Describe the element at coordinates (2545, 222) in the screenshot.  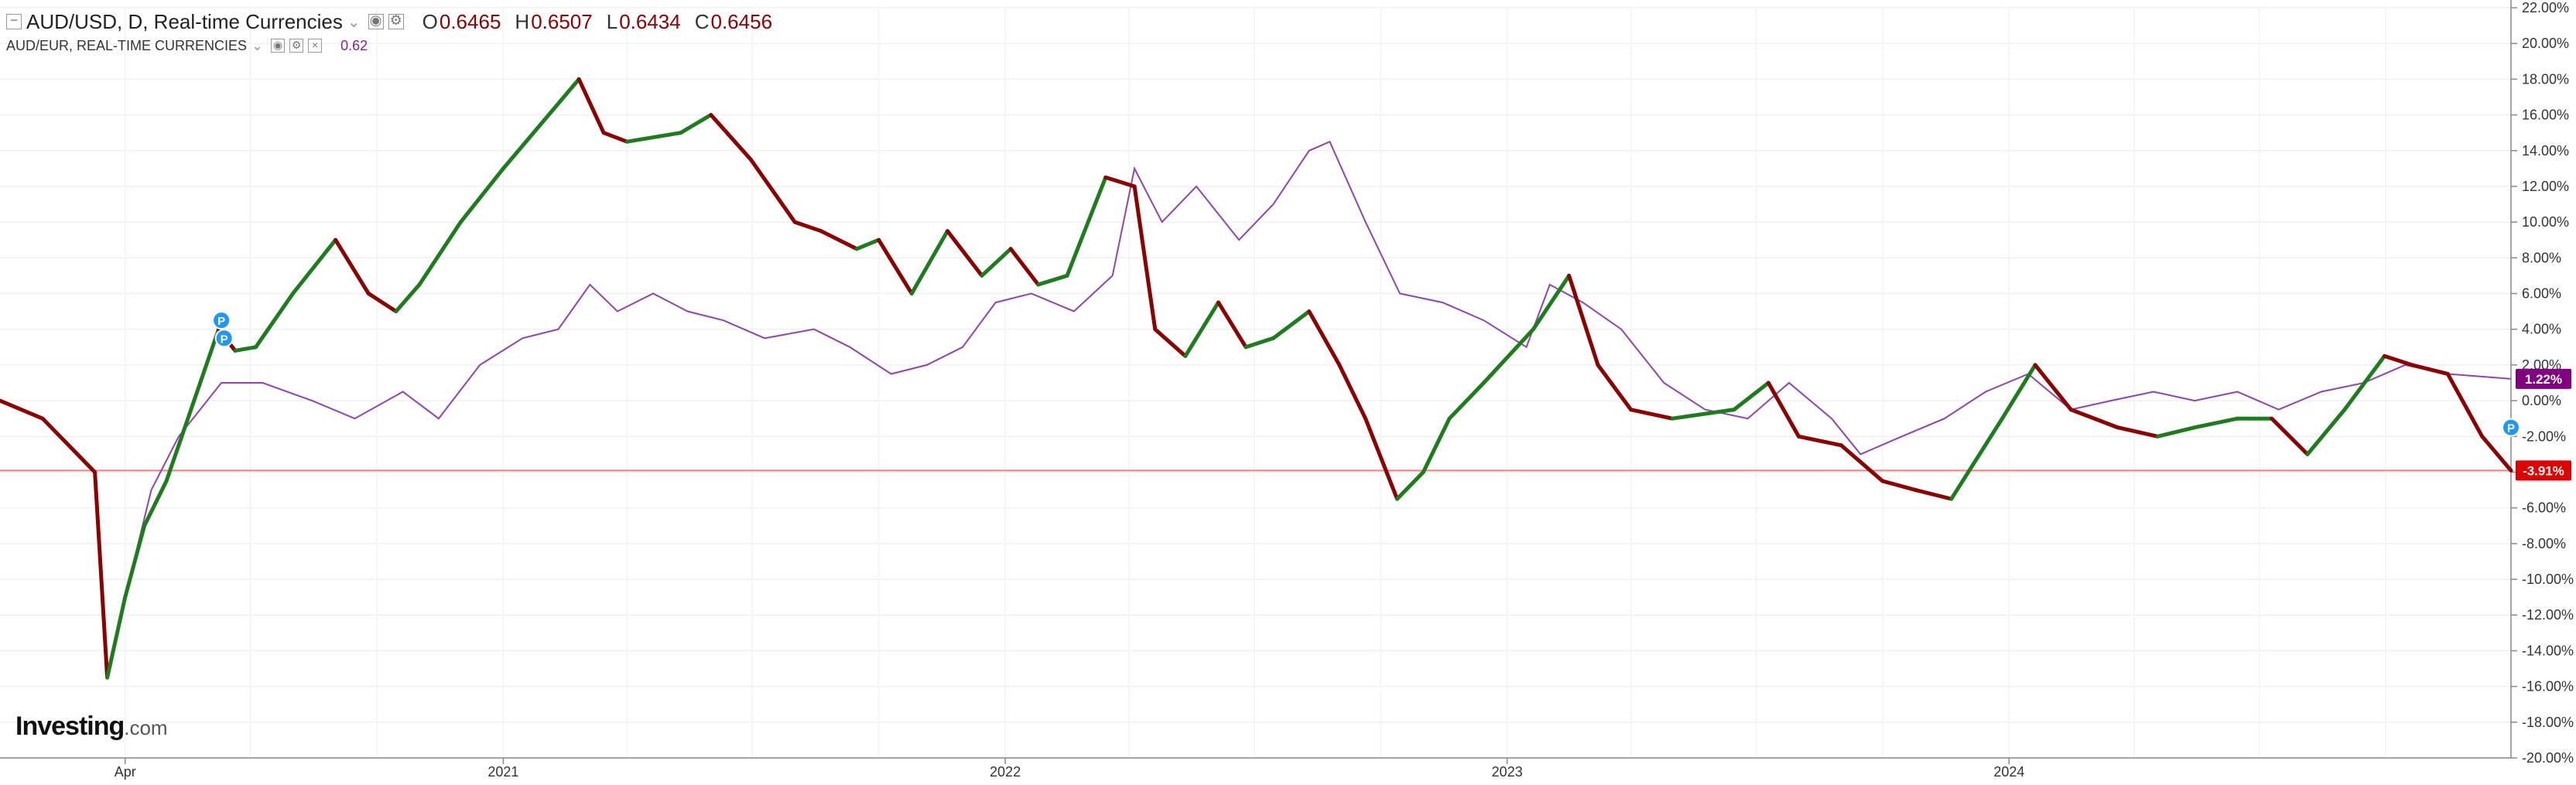
I see `y-tick-label: 10.00%` at that location.